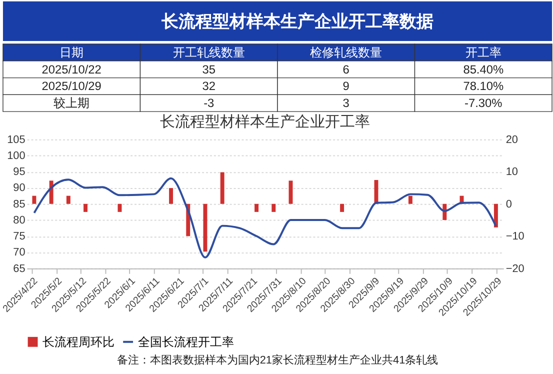 The image size is (553, 374). What do you see at coordinates (19, 172) in the screenshot?
I see `y-tick-label: 95` at bounding box center [19, 172].